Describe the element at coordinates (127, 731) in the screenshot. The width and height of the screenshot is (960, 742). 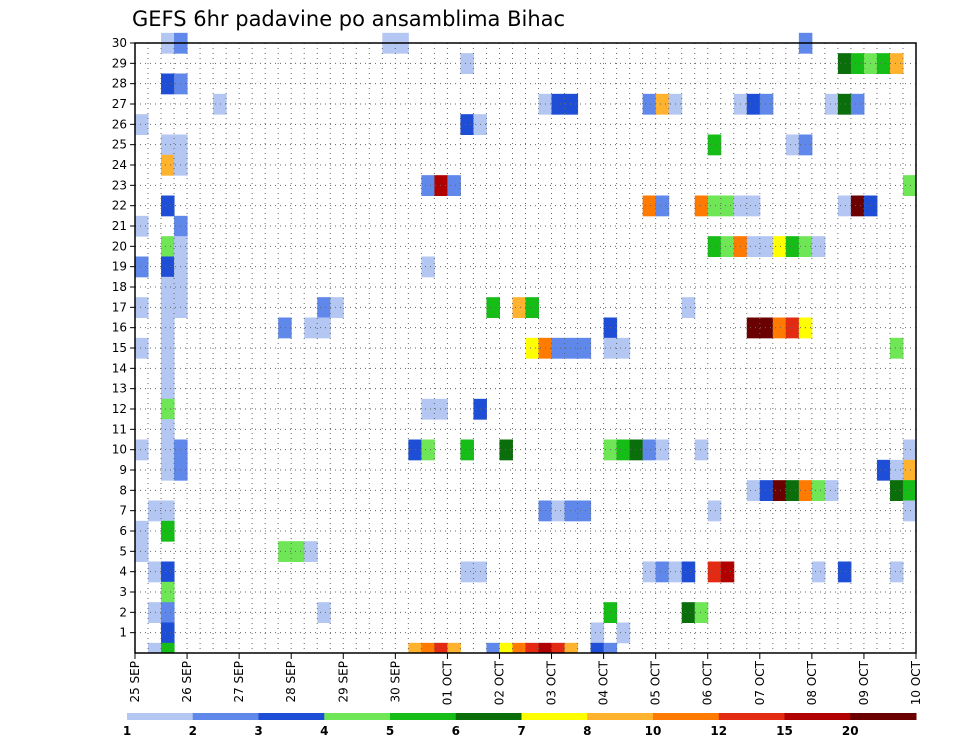
I see `colorbar-label: 1` at that location.